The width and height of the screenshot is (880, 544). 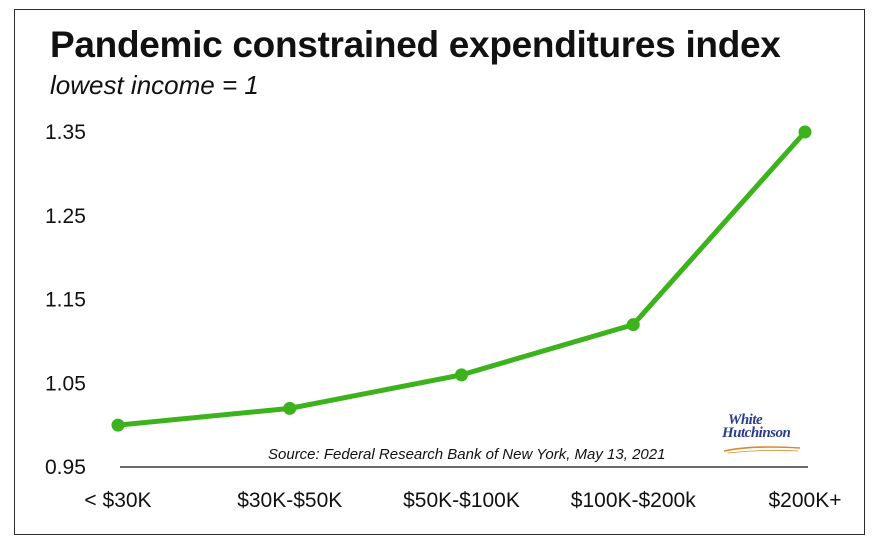 I want to click on x-tick-label: $200K+, so click(x=805, y=500).